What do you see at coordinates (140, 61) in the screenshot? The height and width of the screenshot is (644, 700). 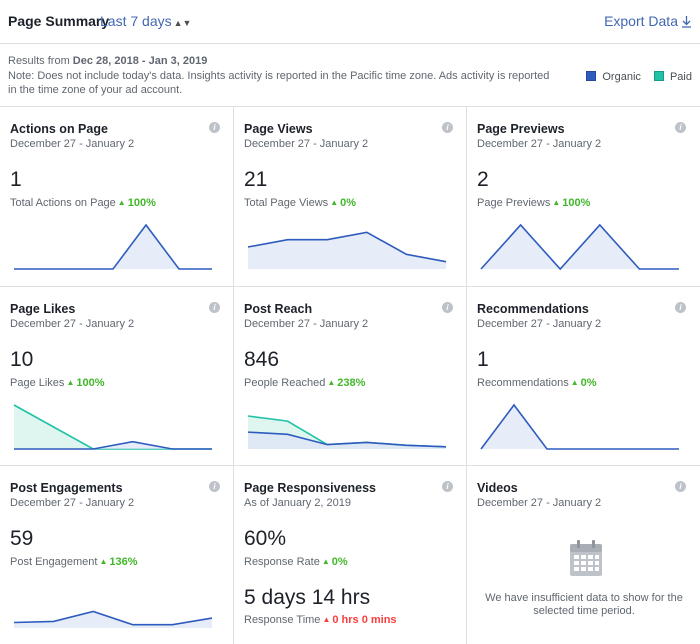 I see `results-range: Dec 28, 2018 - Jan 3, 2019` at bounding box center [140, 61].